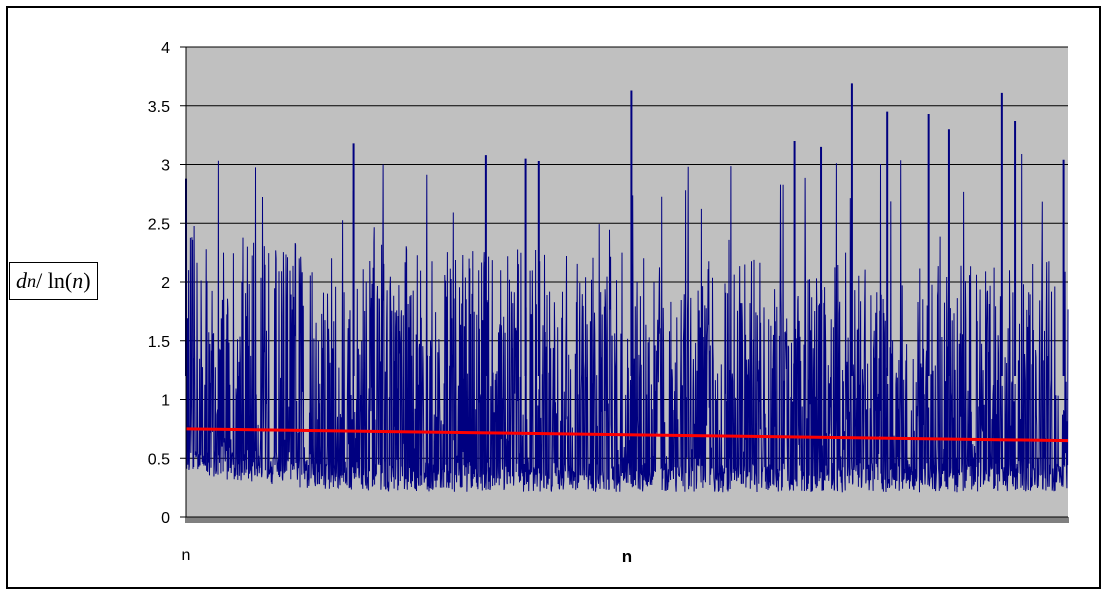 This screenshot has height=597, width=1109. What do you see at coordinates (165, 401) in the screenshot?
I see `y-tick-label: 1` at bounding box center [165, 401].